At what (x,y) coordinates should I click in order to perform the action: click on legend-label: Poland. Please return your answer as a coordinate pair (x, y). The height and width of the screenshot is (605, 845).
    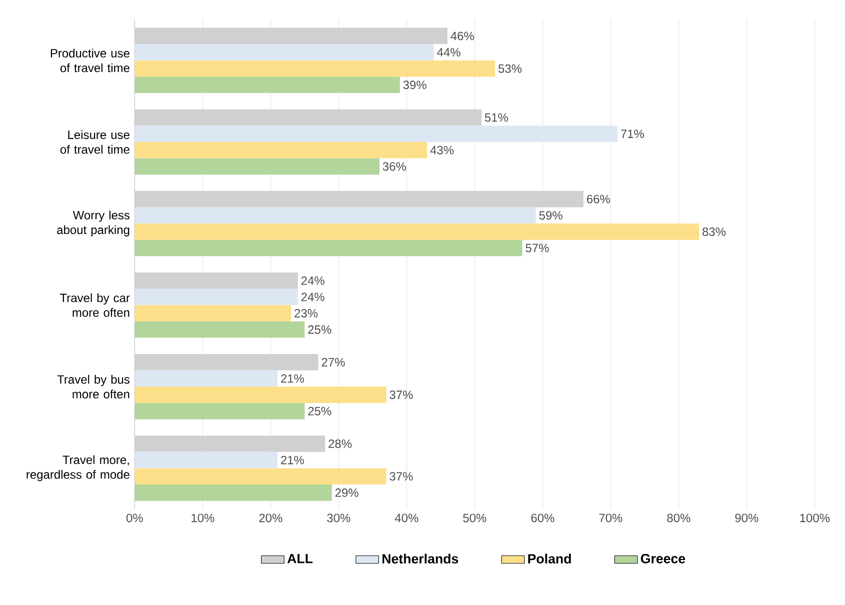
    Looking at the image, I should click on (549, 559).